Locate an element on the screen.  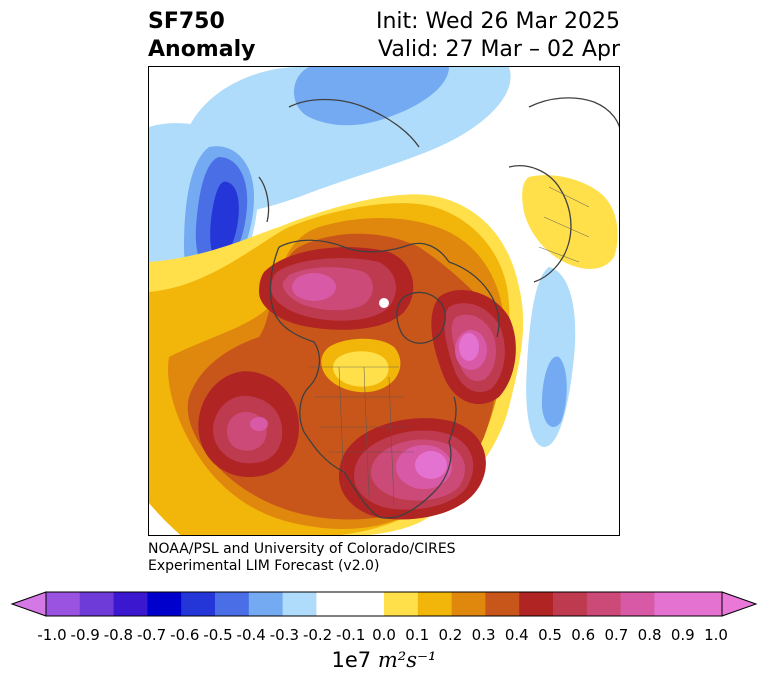
colorbar-over-arrow is located at coordinates (739, 604).